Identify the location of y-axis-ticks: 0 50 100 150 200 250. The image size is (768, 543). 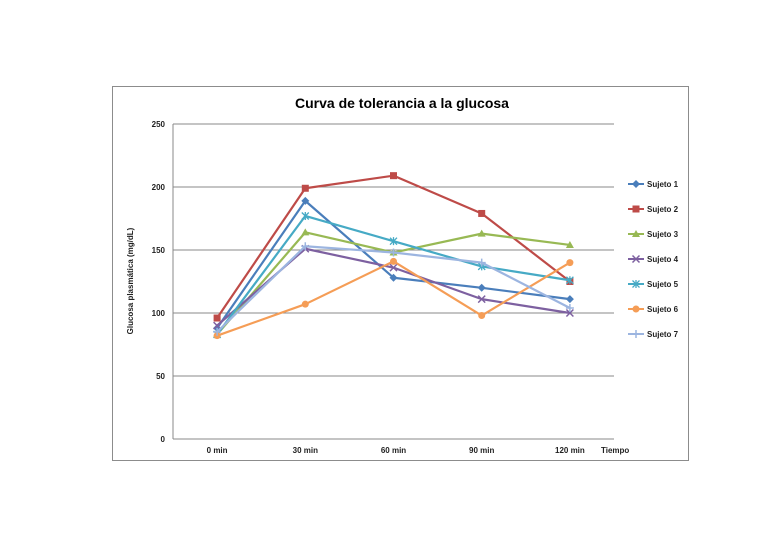
(159, 282).